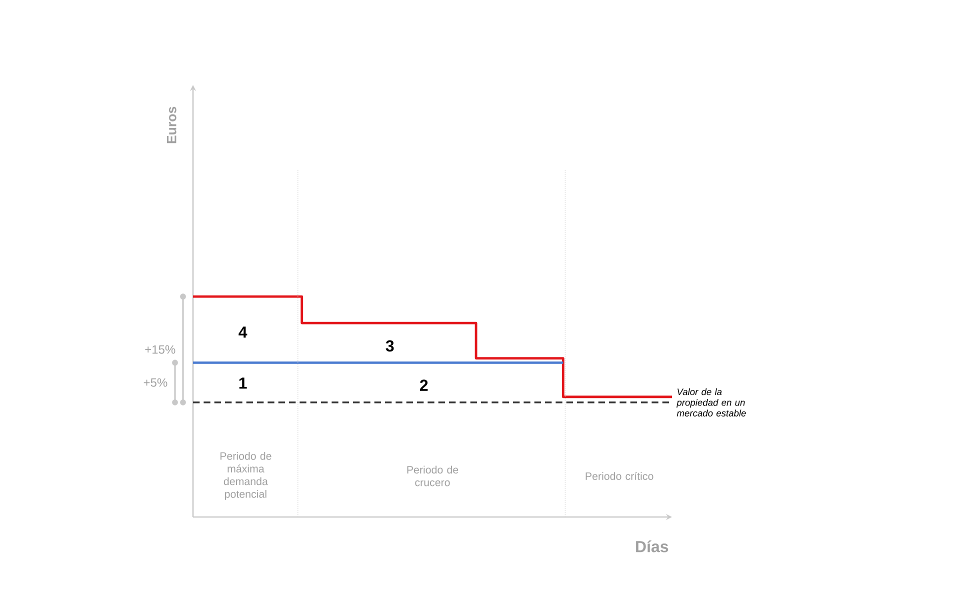 This screenshot has height=600, width=960. What do you see at coordinates (246, 476) in the screenshot?
I see `annotation: Periodo de máxima demanda potencial` at bounding box center [246, 476].